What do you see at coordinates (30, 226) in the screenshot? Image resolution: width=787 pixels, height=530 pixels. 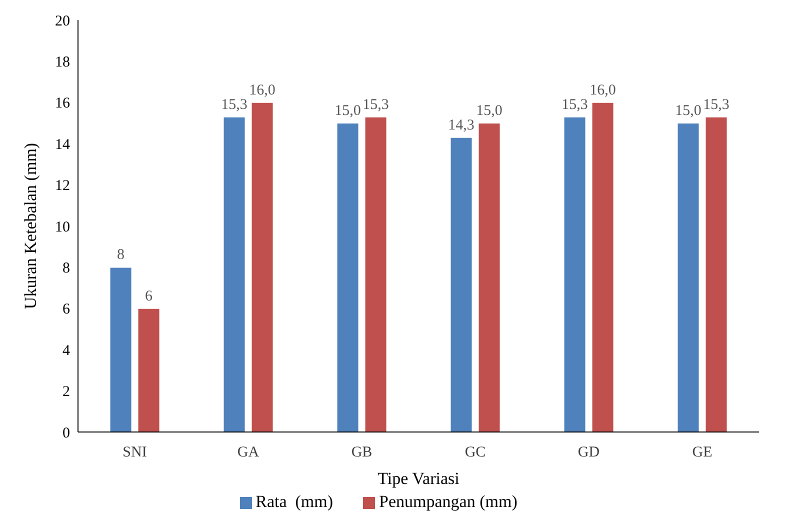 I see `y-axis-title: Ukuran Ketebalan (mm)` at bounding box center [30, 226].